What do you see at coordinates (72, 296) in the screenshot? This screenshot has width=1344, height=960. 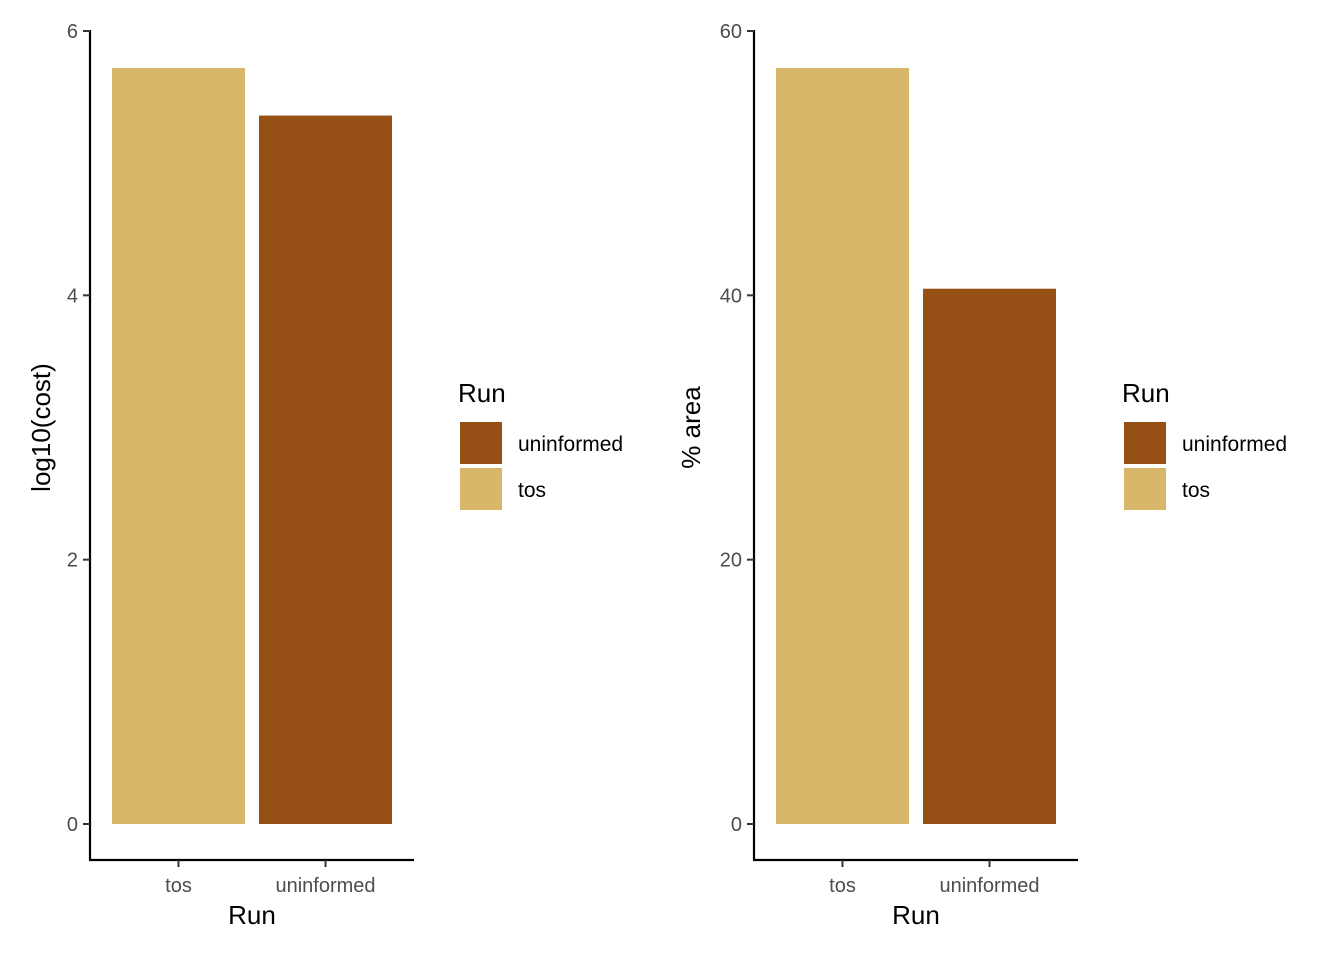 I see `y-tick-label: 4` at bounding box center [72, 296].